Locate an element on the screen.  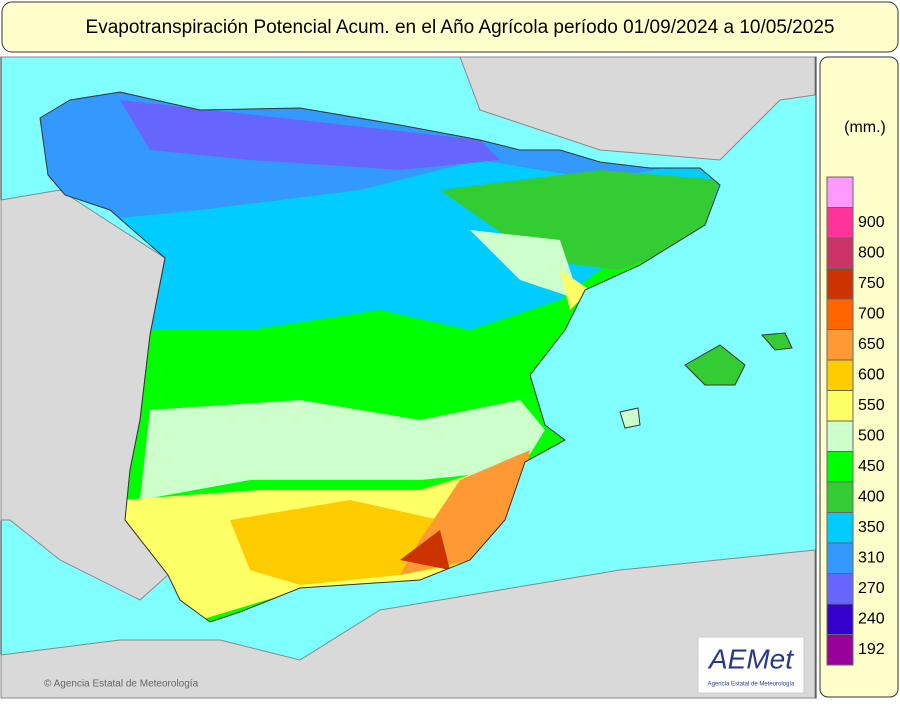
logo: AEMet is located at coordinates (750, 658).